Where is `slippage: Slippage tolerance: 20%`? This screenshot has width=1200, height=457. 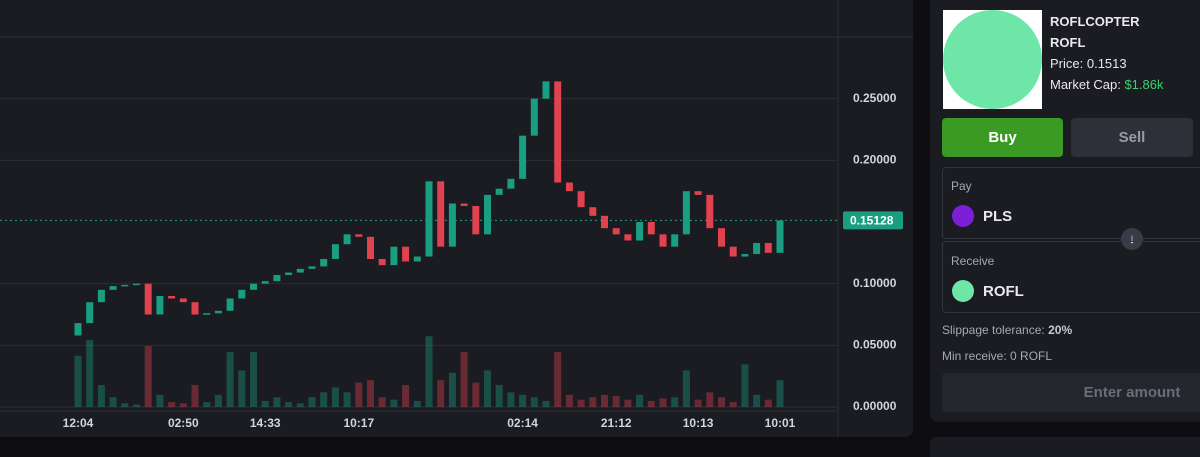
slippage: Slippage tolerance: 20% is located at coordinates (1007, 330).